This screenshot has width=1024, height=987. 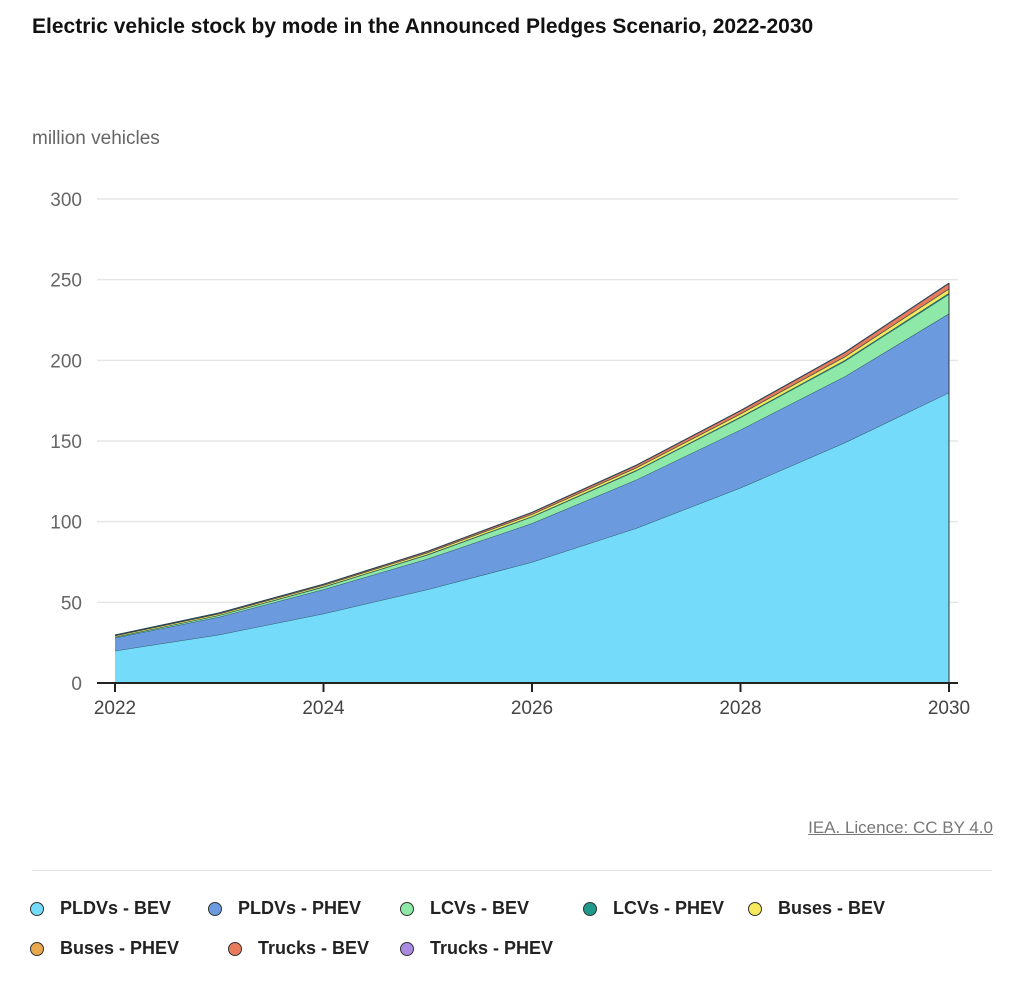 I want to click on legend-label: Trucks - BEV, so click(x=314, y=948).